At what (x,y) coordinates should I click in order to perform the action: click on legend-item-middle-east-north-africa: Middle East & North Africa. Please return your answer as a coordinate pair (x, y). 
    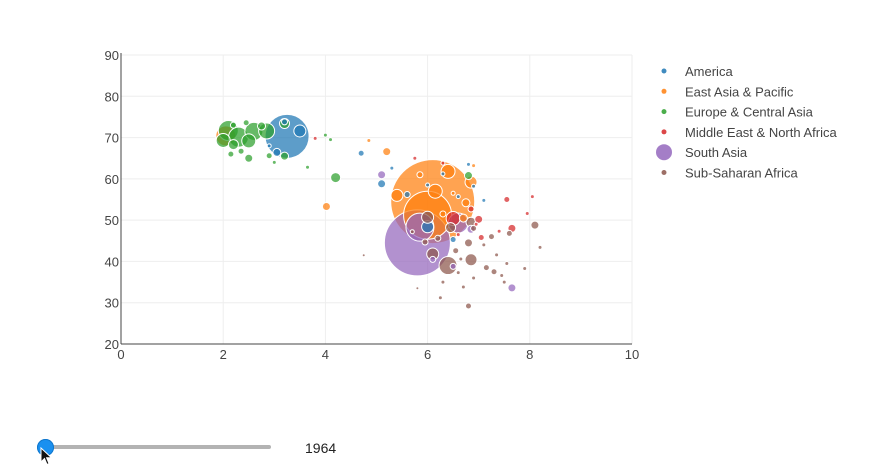
    Looking at the image, I should click on (749, 132).